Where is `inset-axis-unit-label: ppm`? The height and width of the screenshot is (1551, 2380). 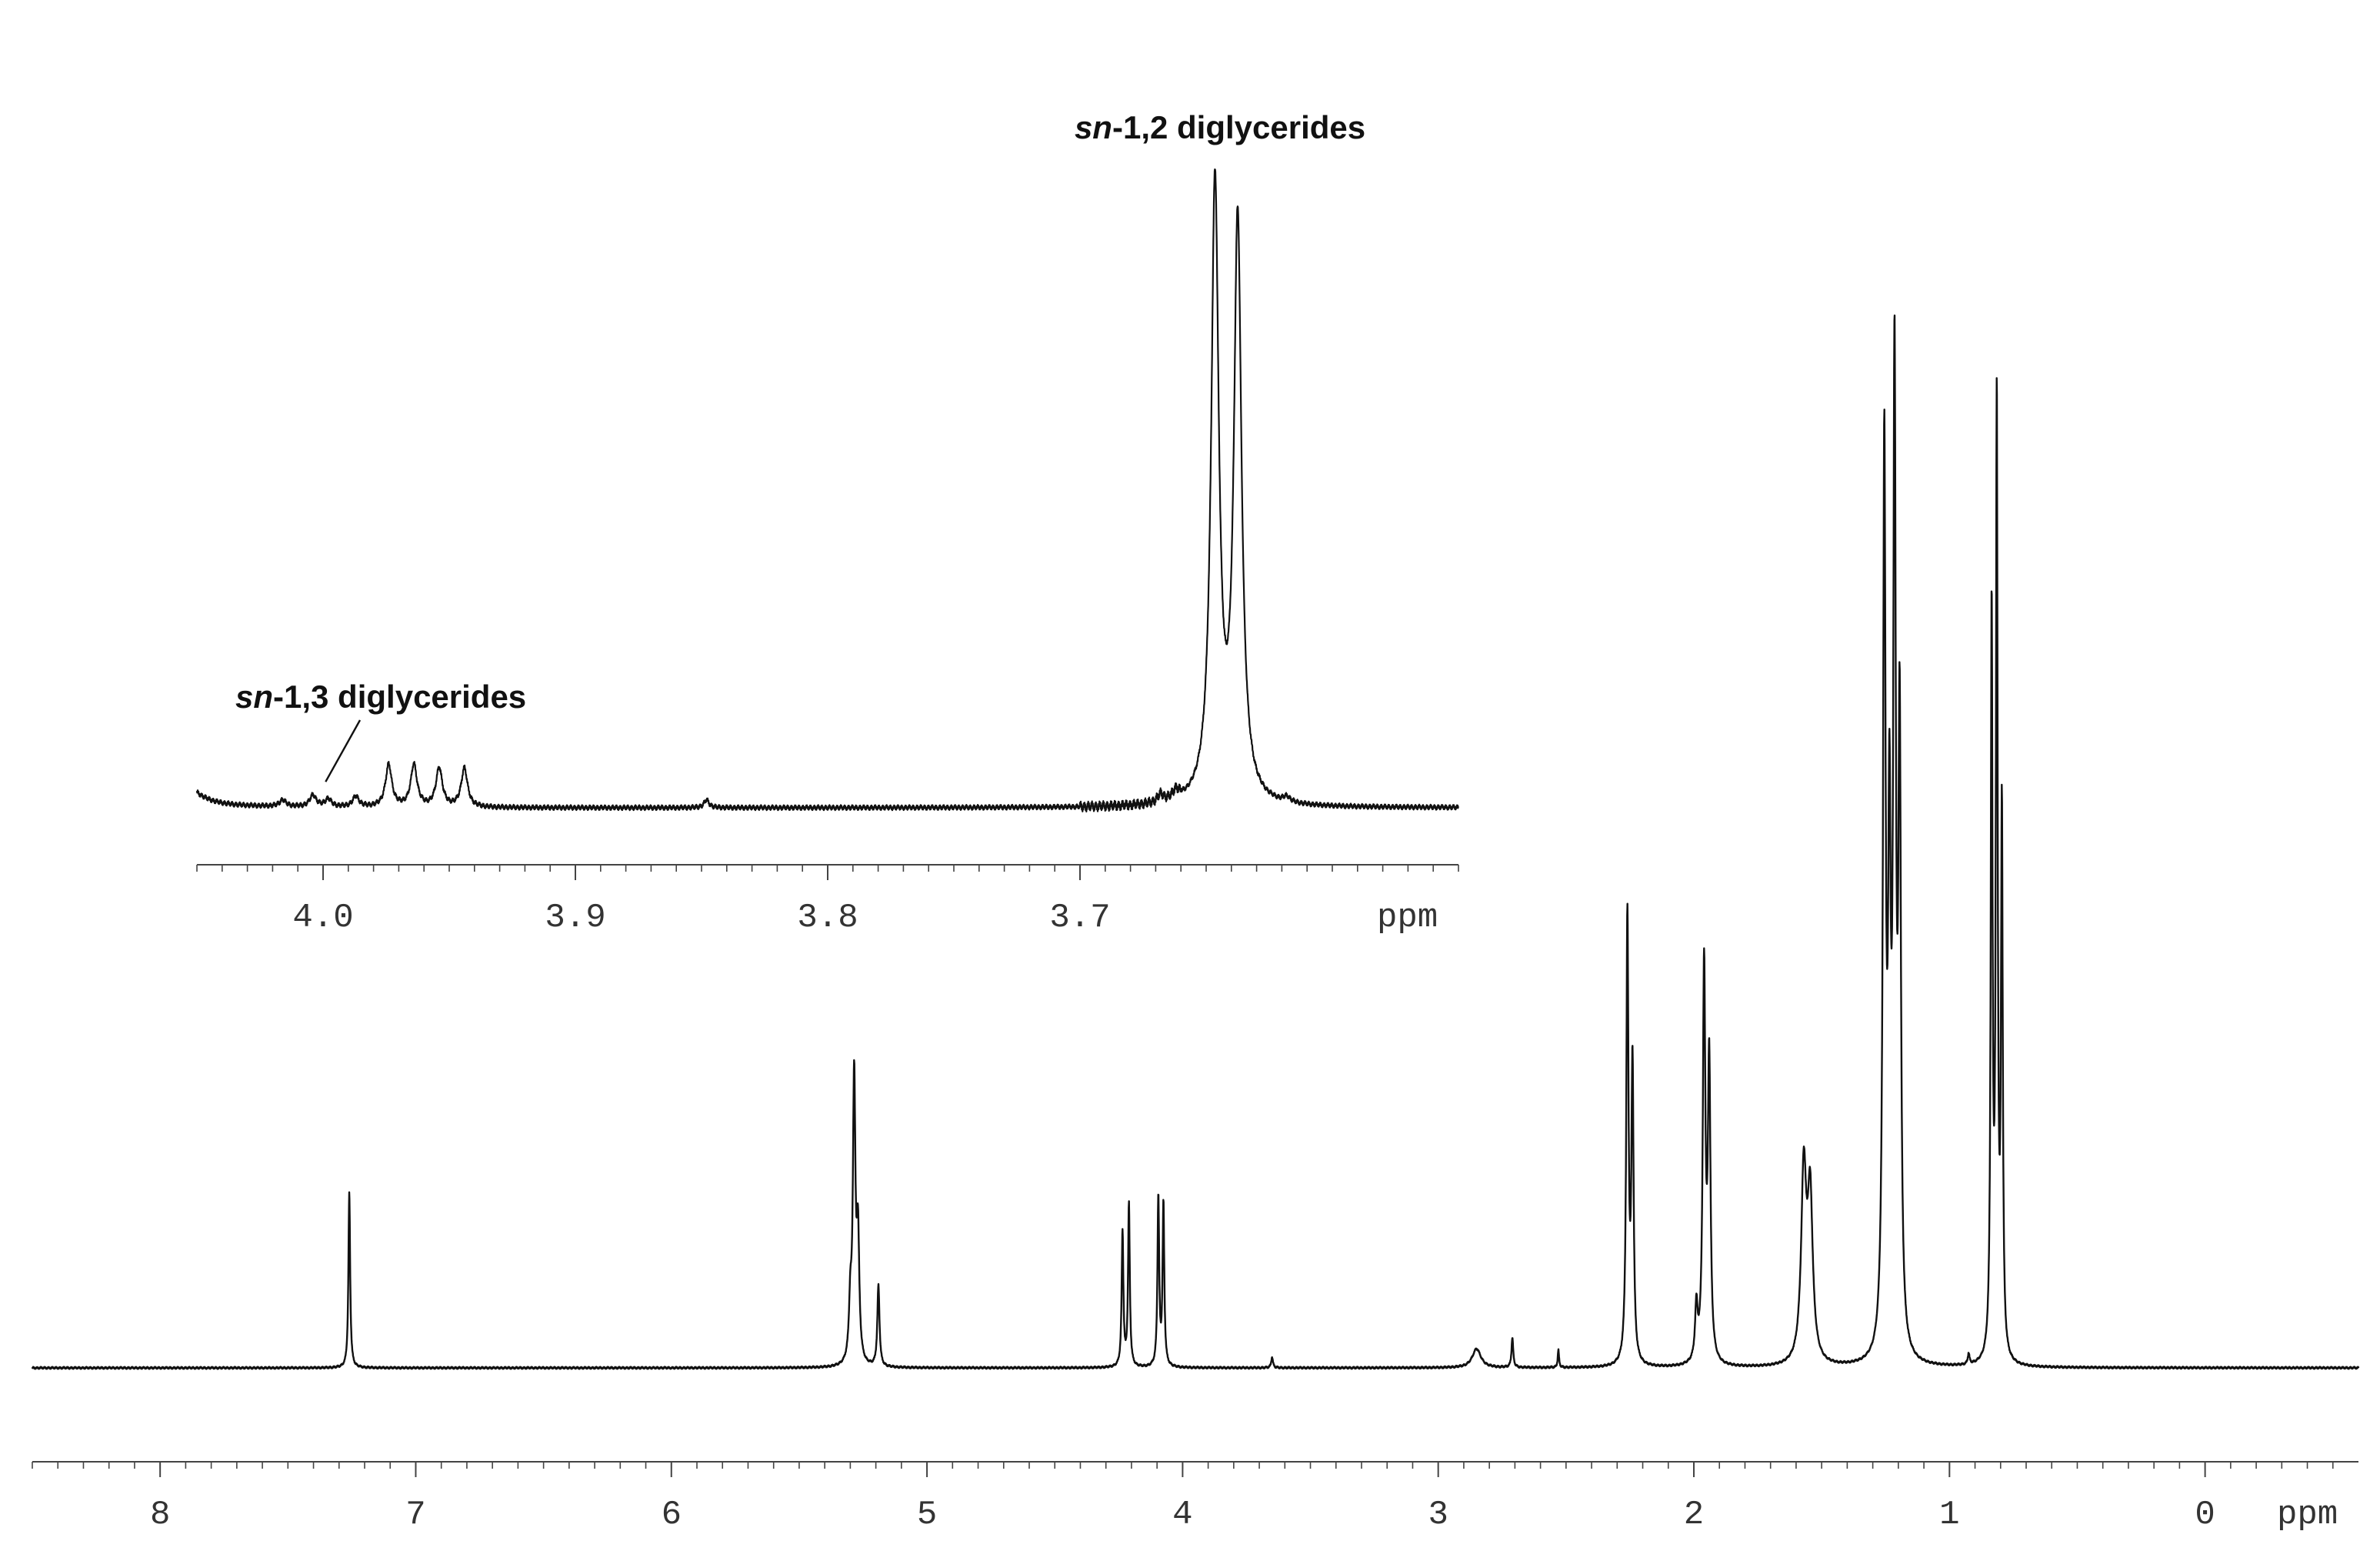 inset-axis-unit-label: ppm is located at coordinates (1407, 918).